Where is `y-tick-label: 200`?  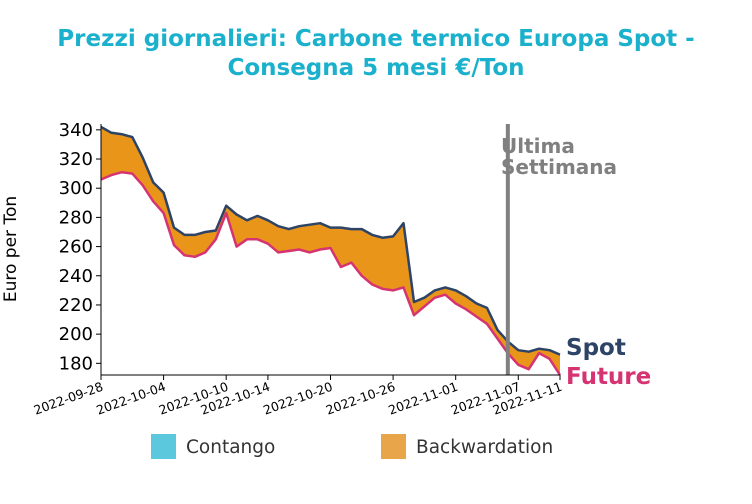 y-tick-label: 200 is located at coordinates (76, 334).